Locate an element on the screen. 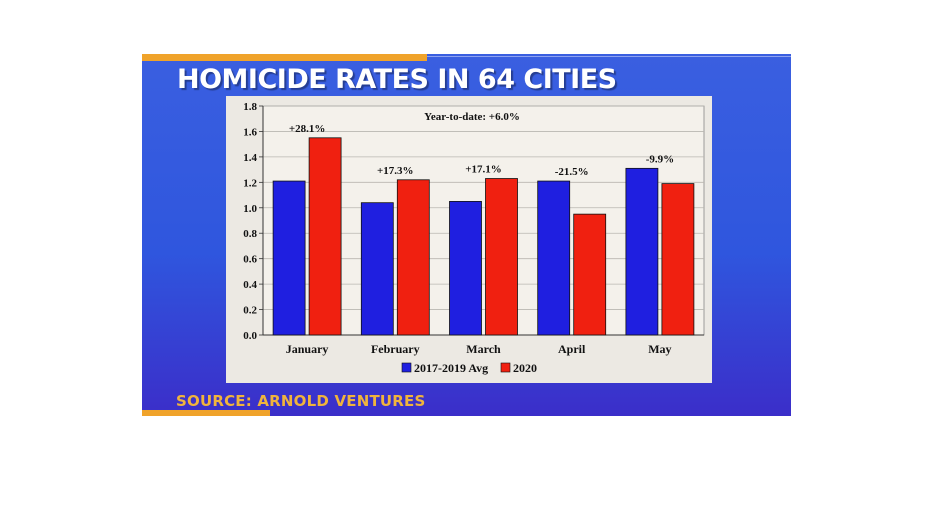 Image resolution: width=932 pixels, height=524 pixels. x-tick-label: January is located at coordinates (307, 349).